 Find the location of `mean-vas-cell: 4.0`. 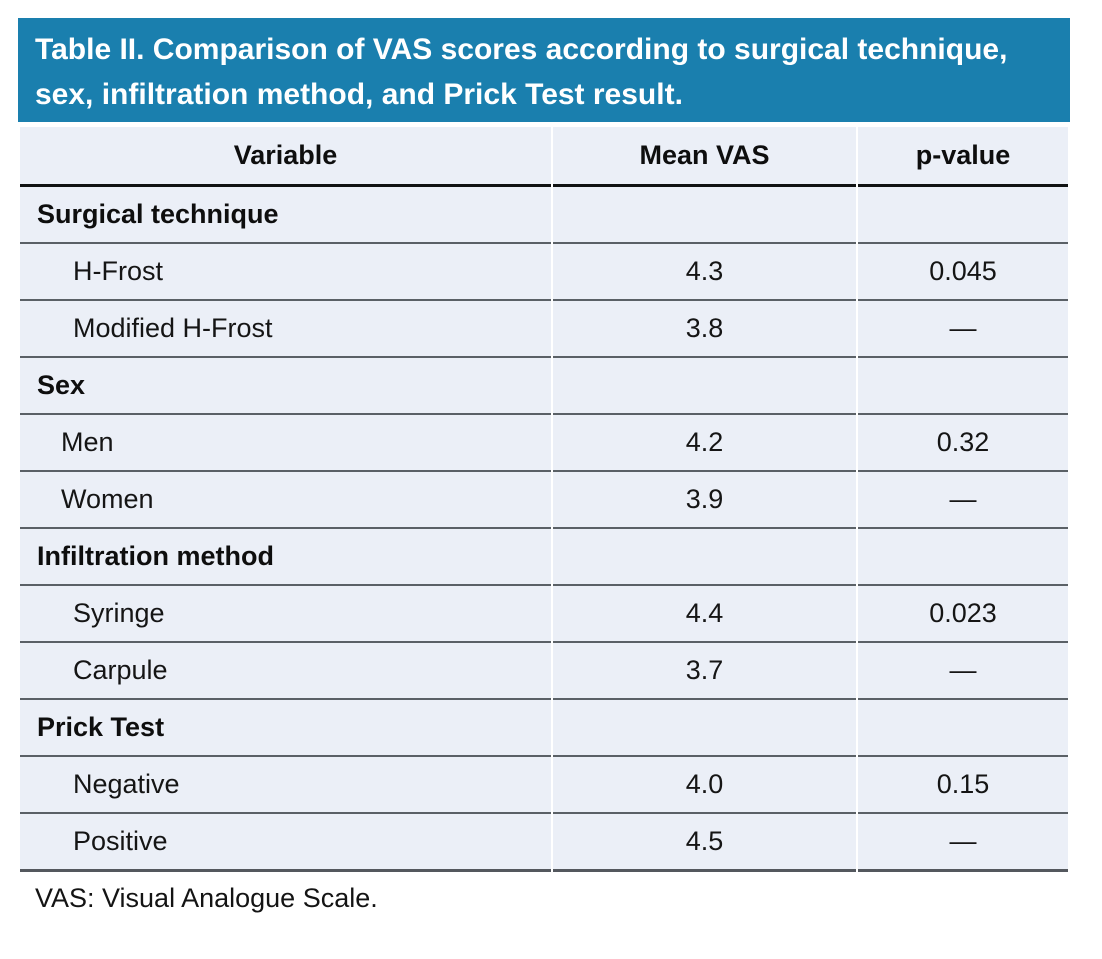

mean-vas-cell: 4.0 is located at coordinates (704, 785).